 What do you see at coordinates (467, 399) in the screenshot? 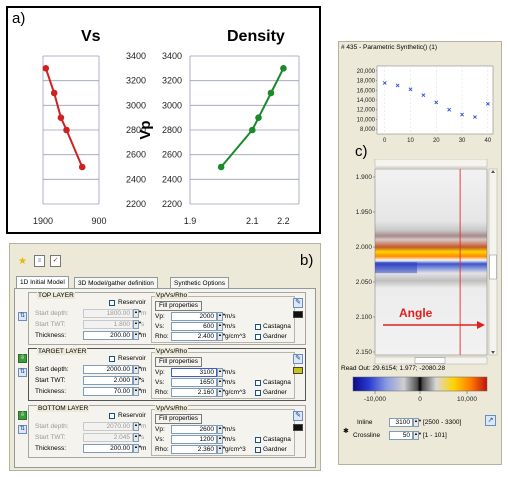
I see `colorbar-tick-label: 10,000` at bounding box center [467, 399].